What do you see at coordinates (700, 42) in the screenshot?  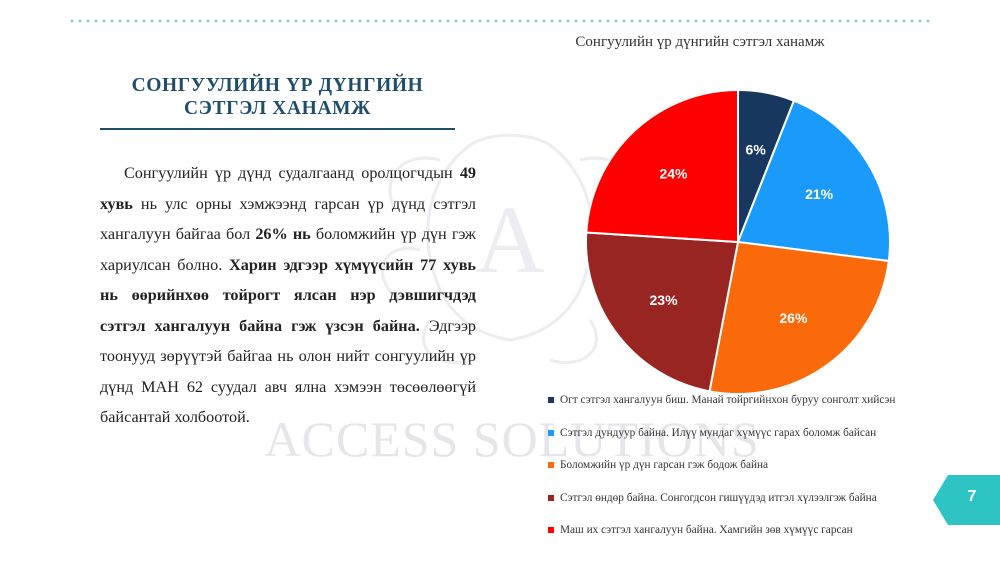 I see `chart-title: Сонгуулийн үр дүнгийн сэтгэл ханамж` at bounding box center [700, 42].